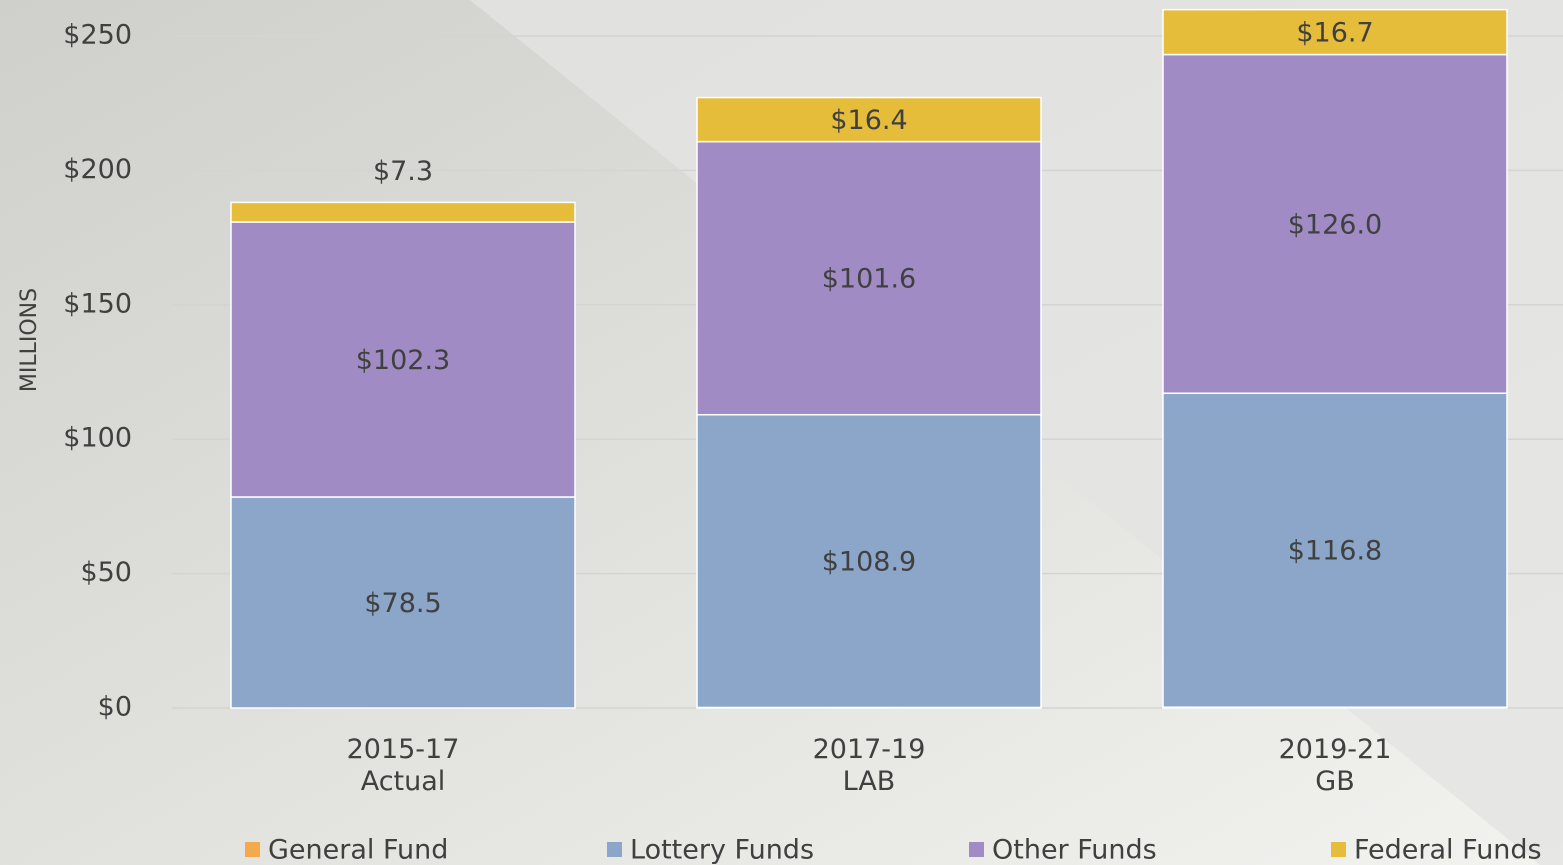 This screenshot has height=865, width=1563. I want to click on data-label: $108.9, so click(869, 562).